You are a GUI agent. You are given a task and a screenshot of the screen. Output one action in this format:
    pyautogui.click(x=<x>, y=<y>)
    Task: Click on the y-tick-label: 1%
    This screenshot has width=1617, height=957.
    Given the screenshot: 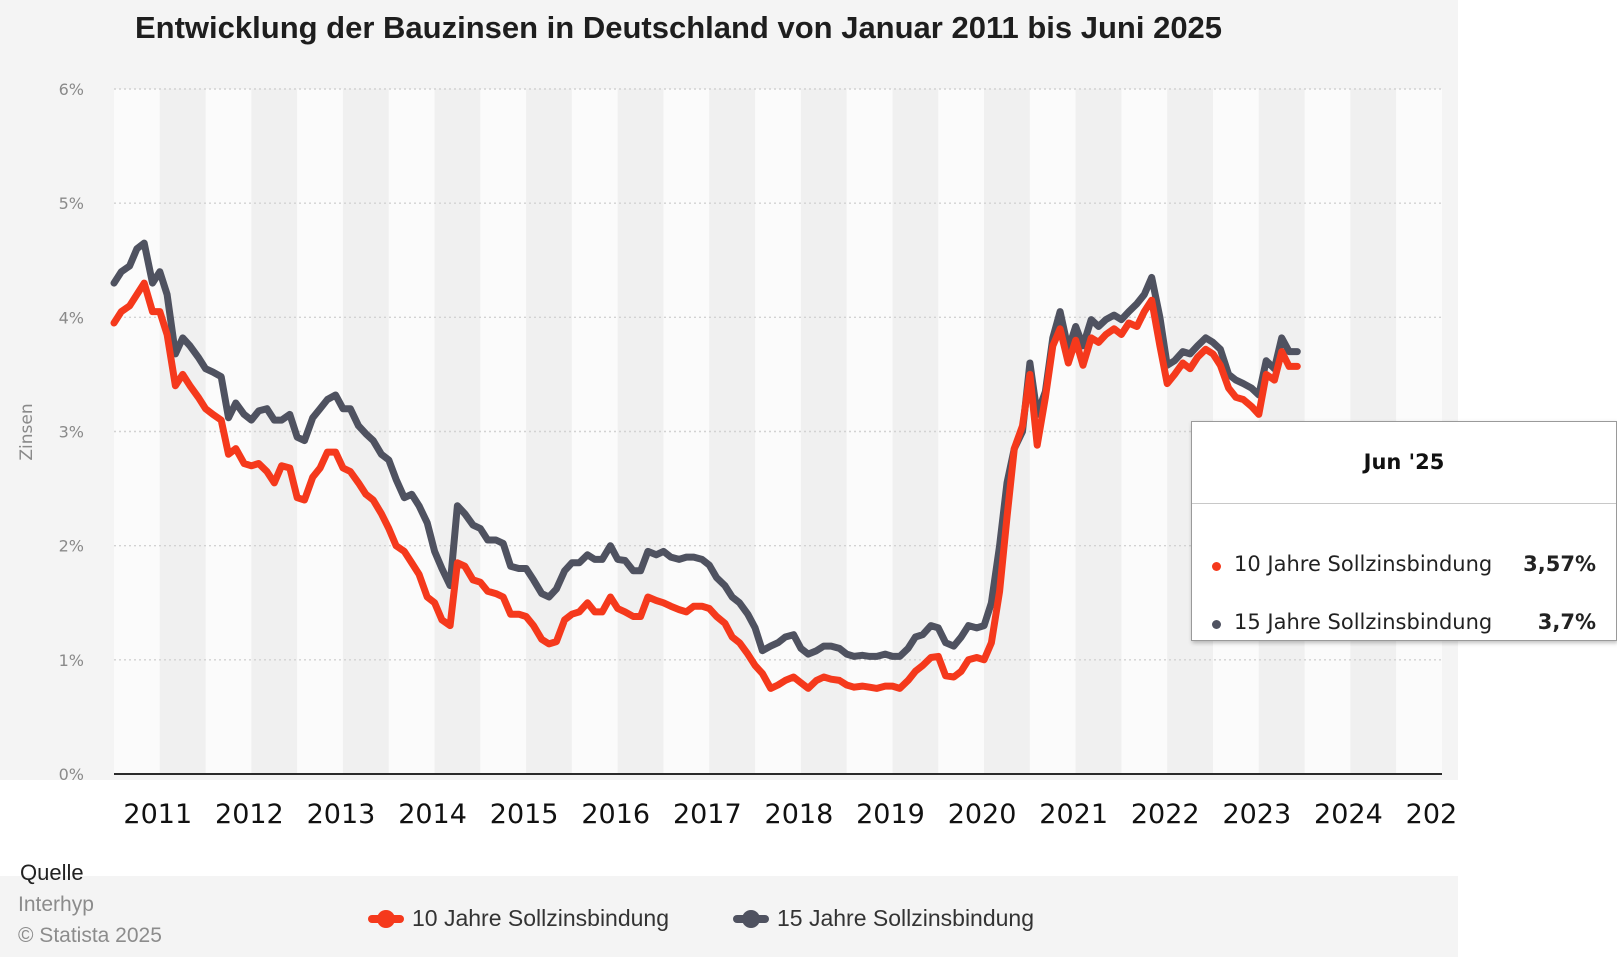 What is the action you would take?
    pyautogui.click(x=71, y=660)
    